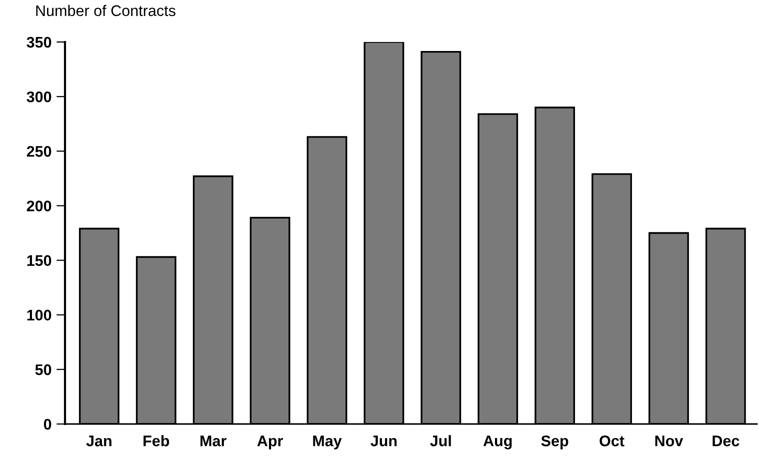 This screenshot has height=467, width=759. What do you see at coordinates (726, 441) in the screenshot?
I see `x-tick-label: Dec` at bounding box center [726, 441].